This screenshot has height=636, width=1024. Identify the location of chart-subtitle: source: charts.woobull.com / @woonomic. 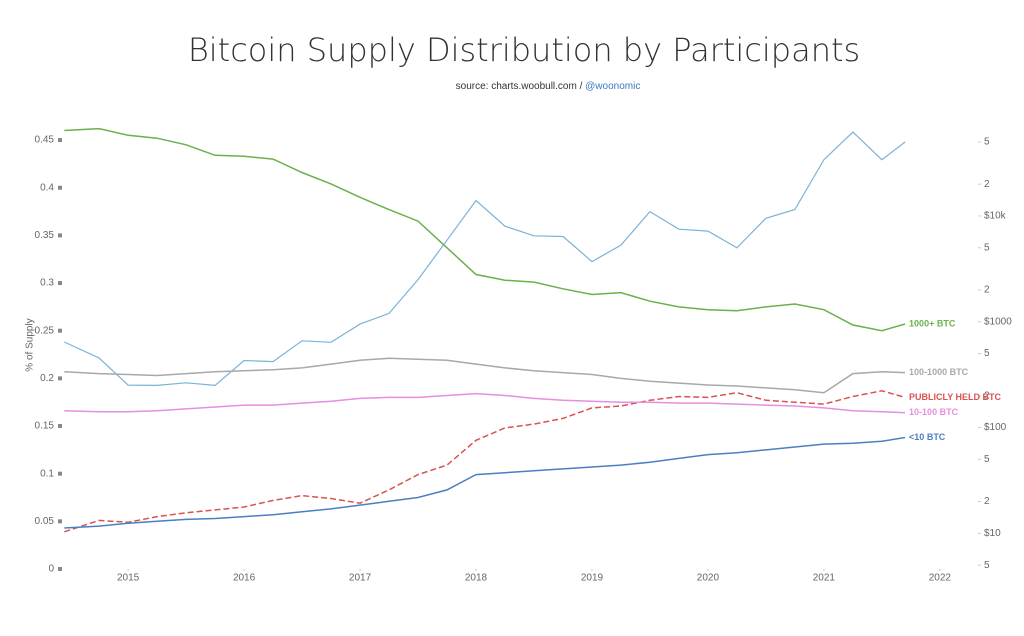
(548, 86).